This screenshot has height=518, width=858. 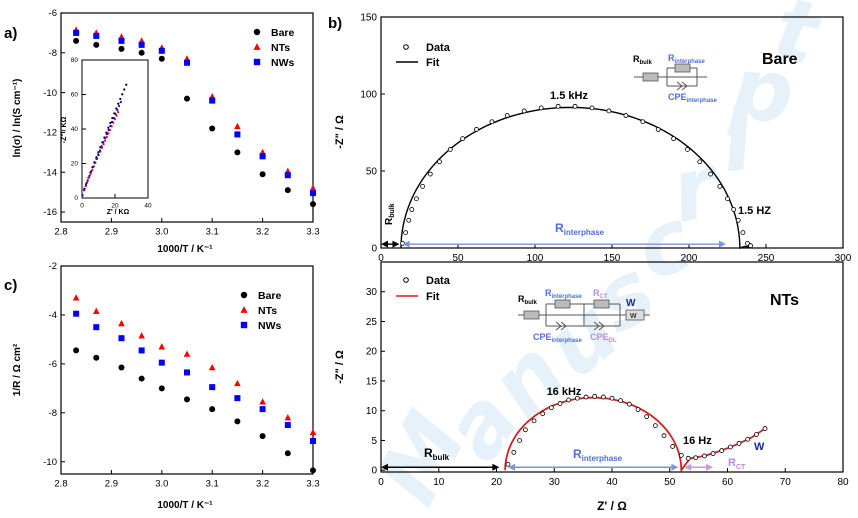 I want to click on bare-rinterphase-head-left, so click(x=406, y=244).